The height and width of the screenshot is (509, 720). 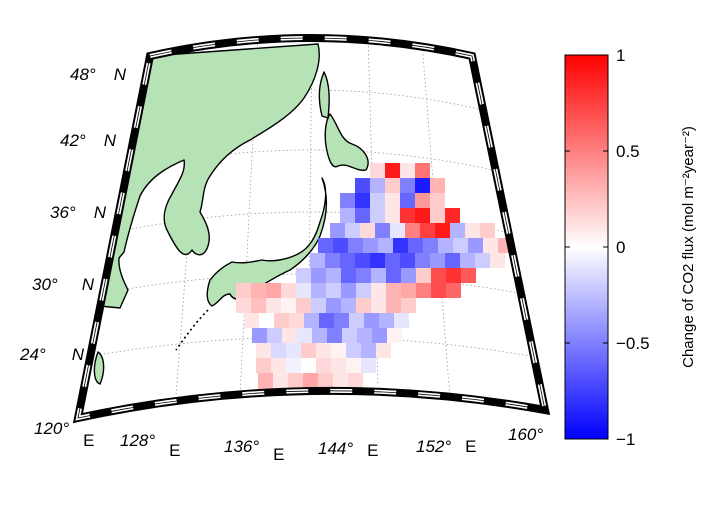 What do you see at coordinates (192, 330) in the screenshot?
I see `ryukyu-islands` at bounding box center [192, 330].